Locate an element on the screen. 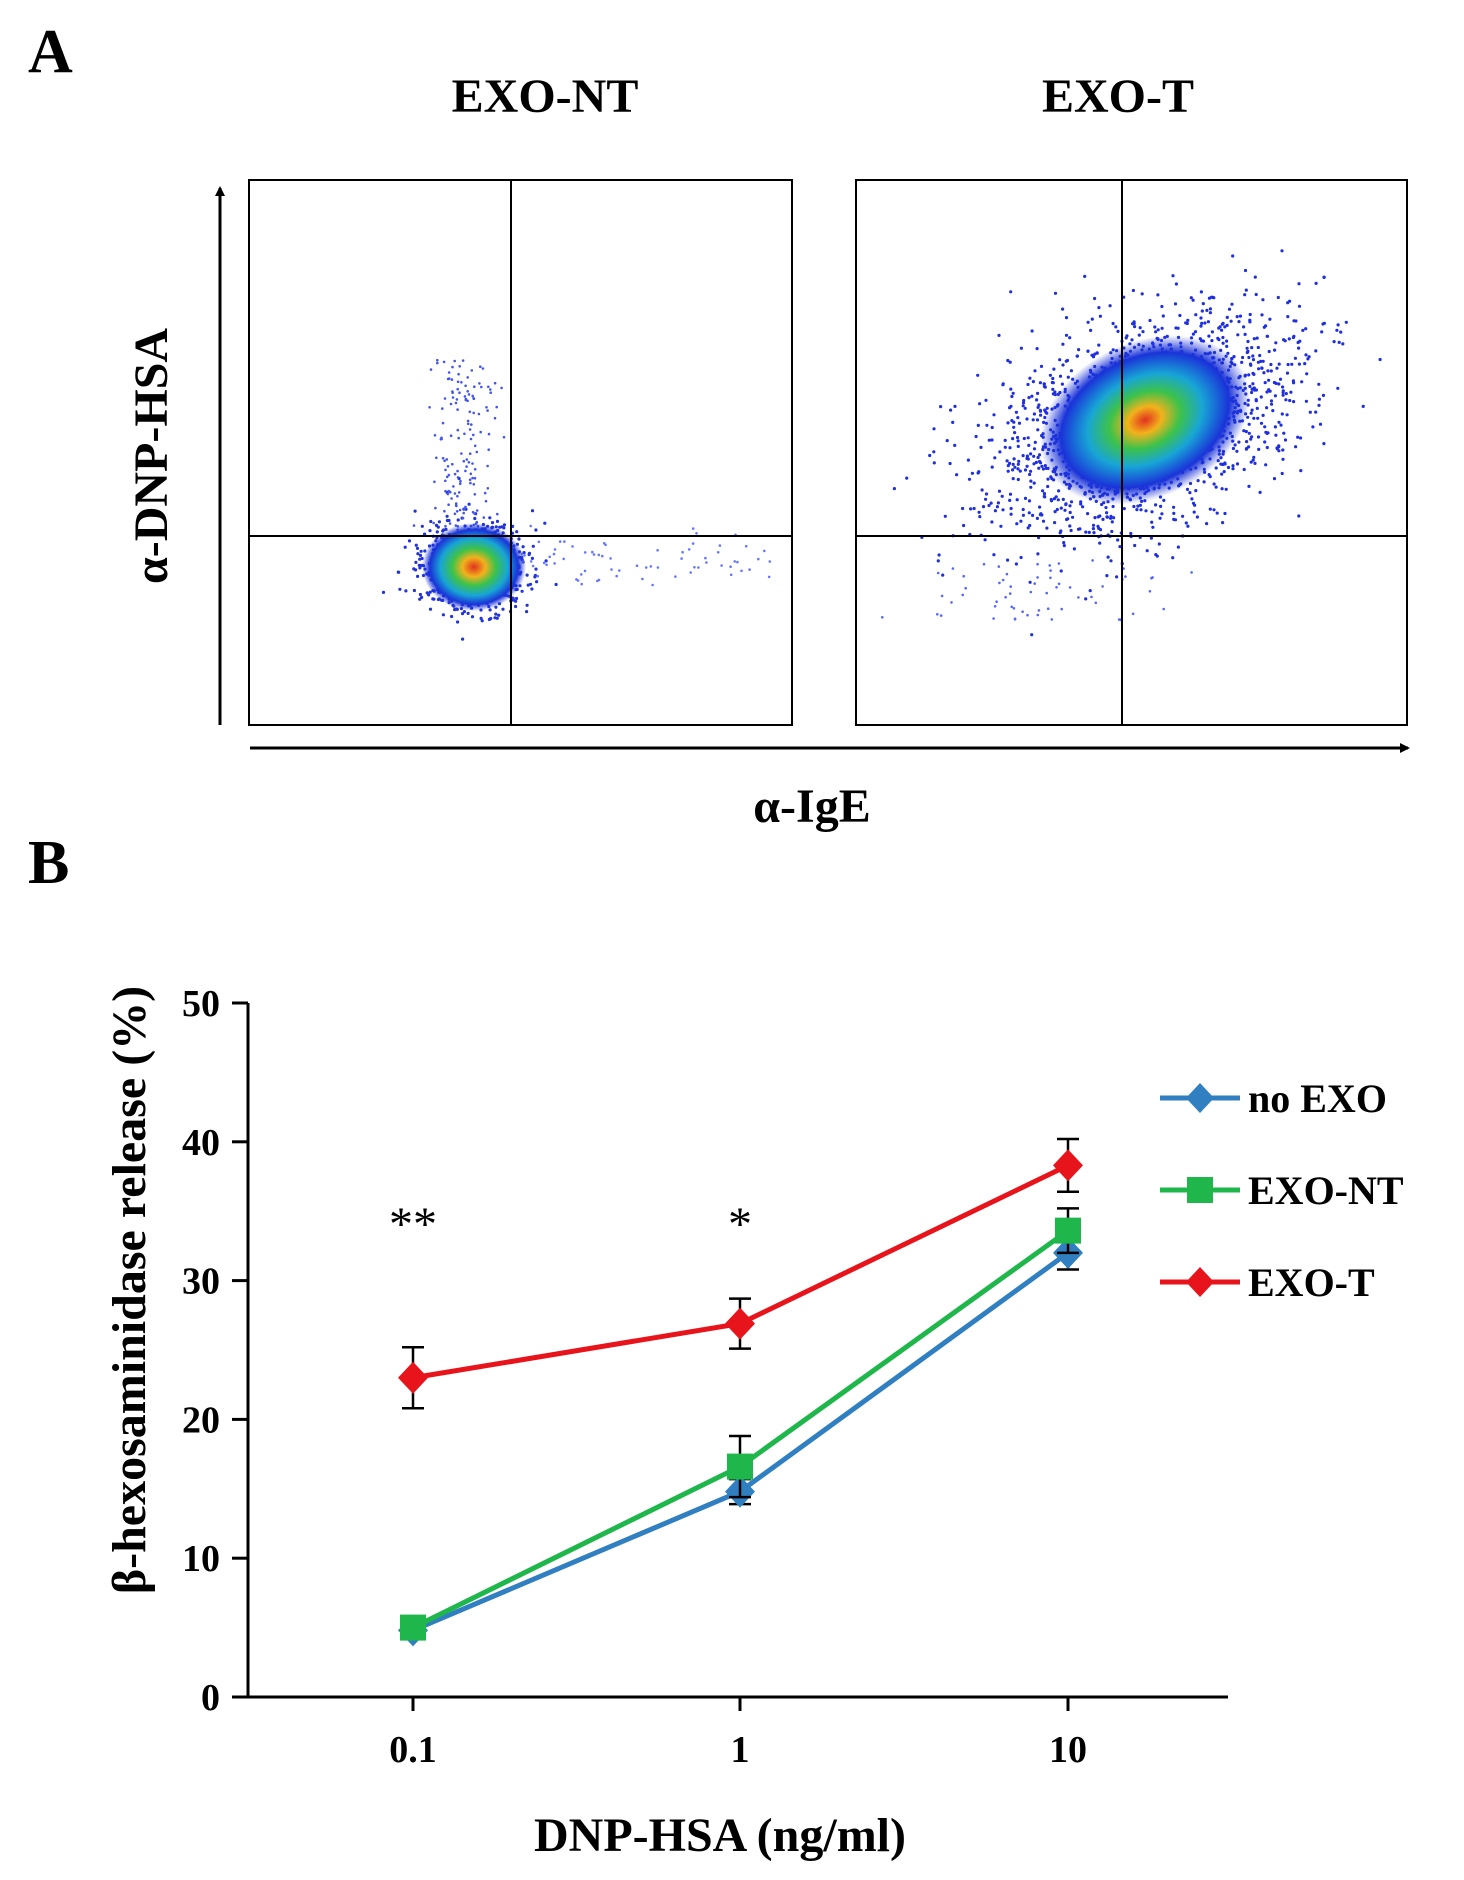  data-point is located at coordinates (1068, 1165).